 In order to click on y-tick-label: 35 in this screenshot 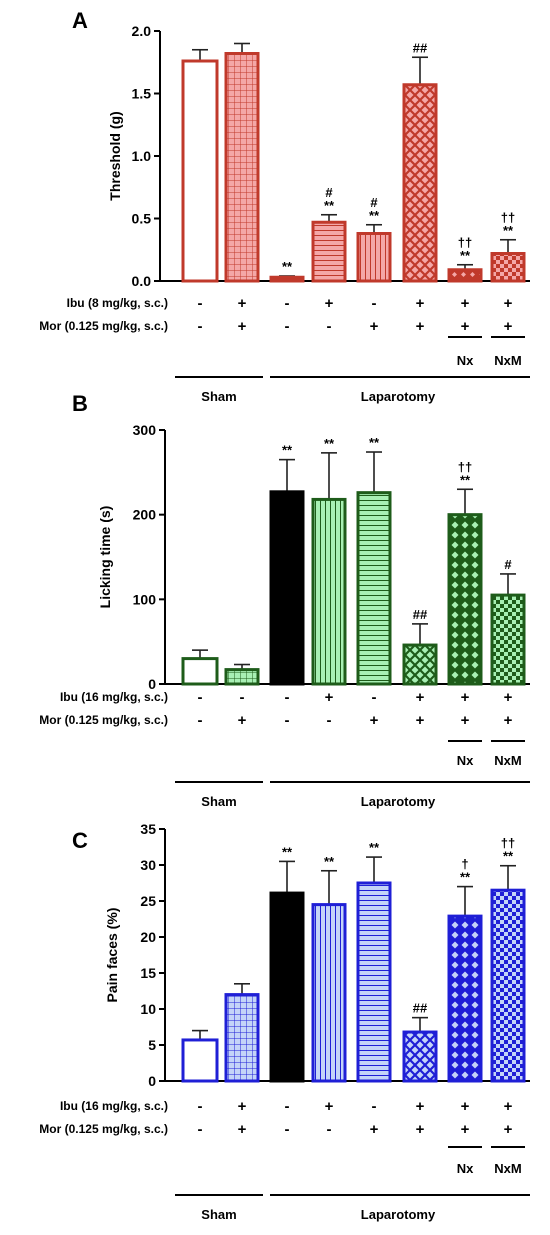, I will do `click(148, 829)`.